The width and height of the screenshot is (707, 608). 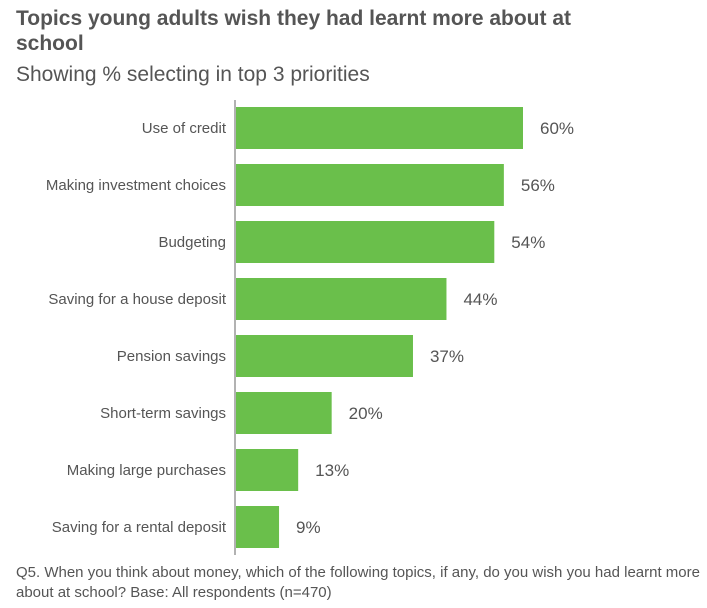 What do you see at coordinates (136, 185) in the screenshot?
I see `category-label: Making investment choices` at bounding box center [136, 185].